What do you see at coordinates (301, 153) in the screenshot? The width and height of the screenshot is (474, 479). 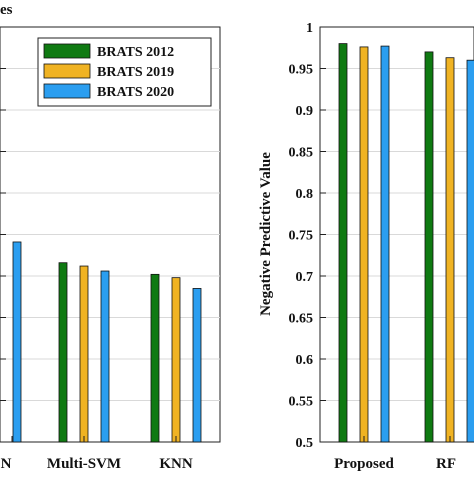 I see `right-y-tick-label: 0.85` at bounding box center [301, 153].